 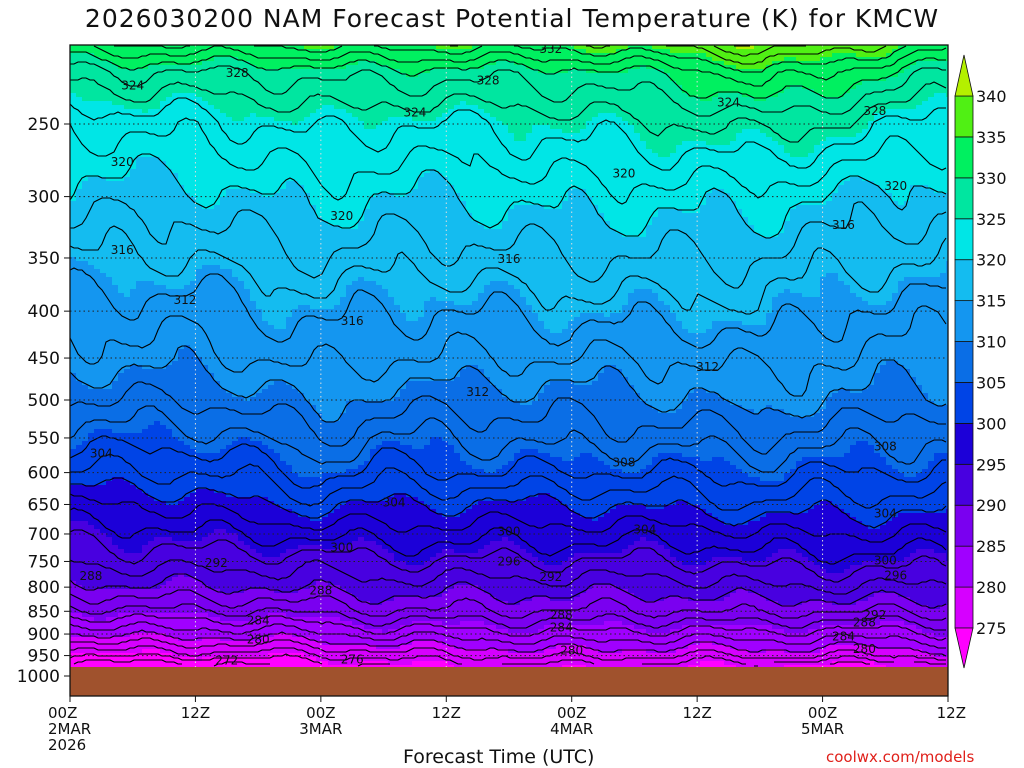 What do you see at coordinates (707, 367) in the screenshot?
I see `contour-label: 312` at bounding box center [707, 367].